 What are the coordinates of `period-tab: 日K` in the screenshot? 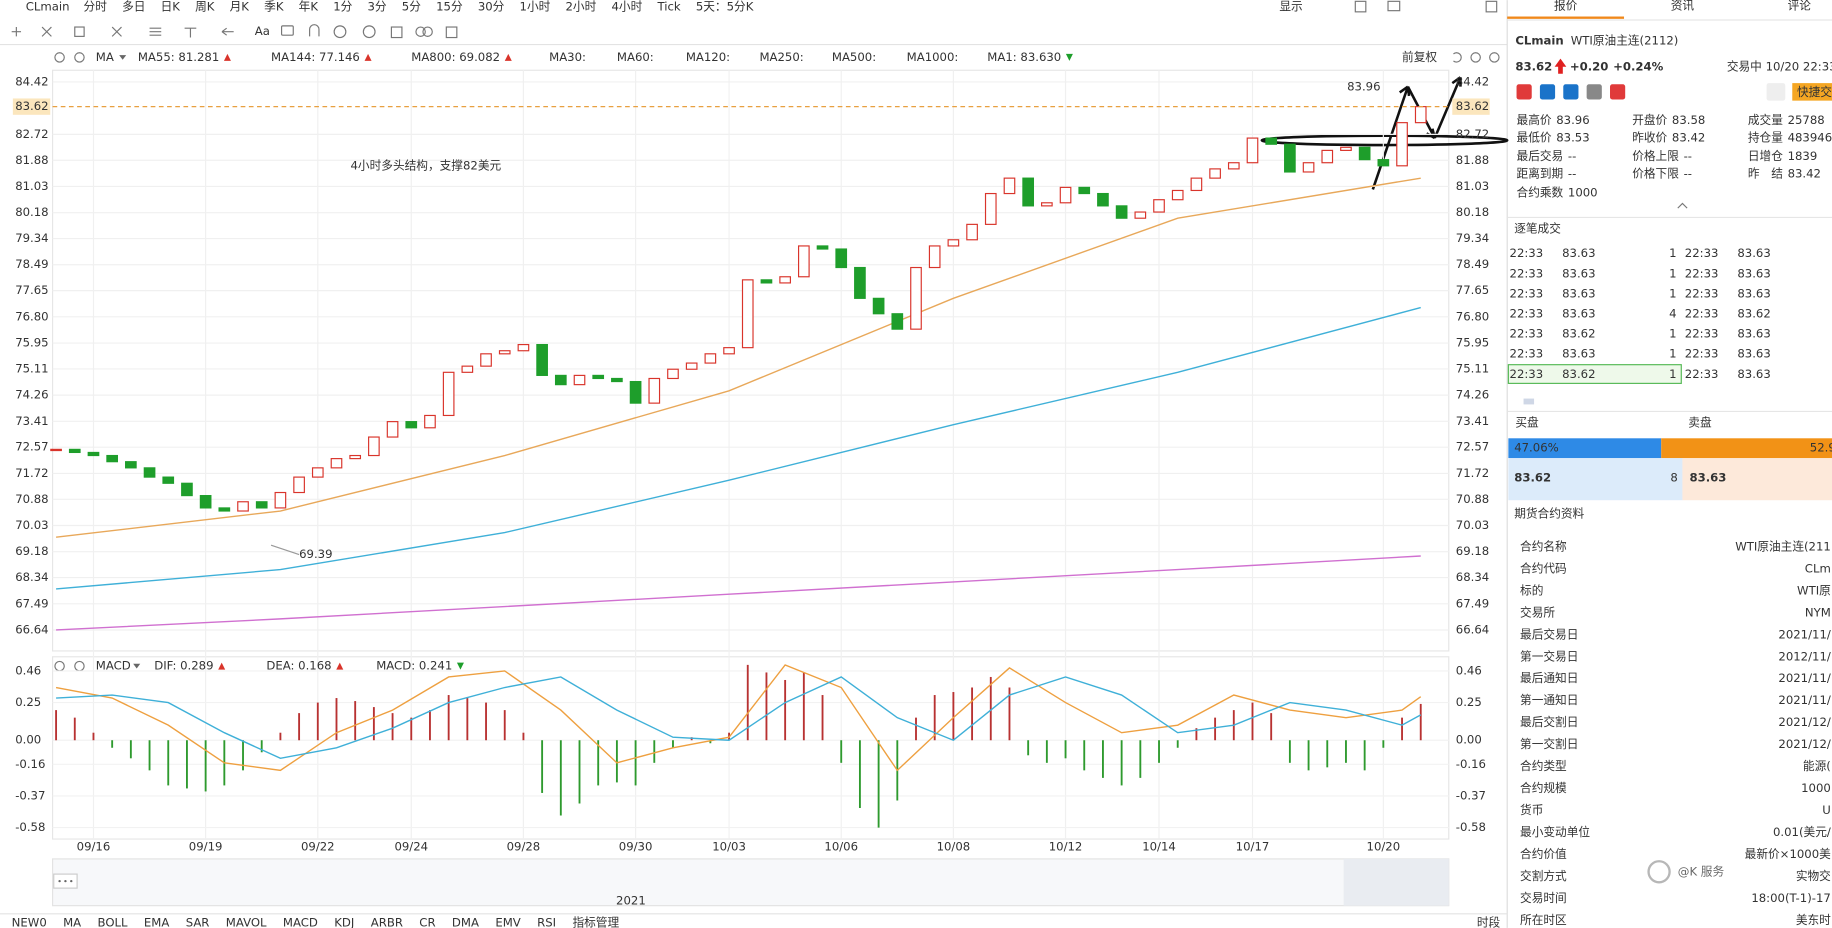 It's located at (171, 7).